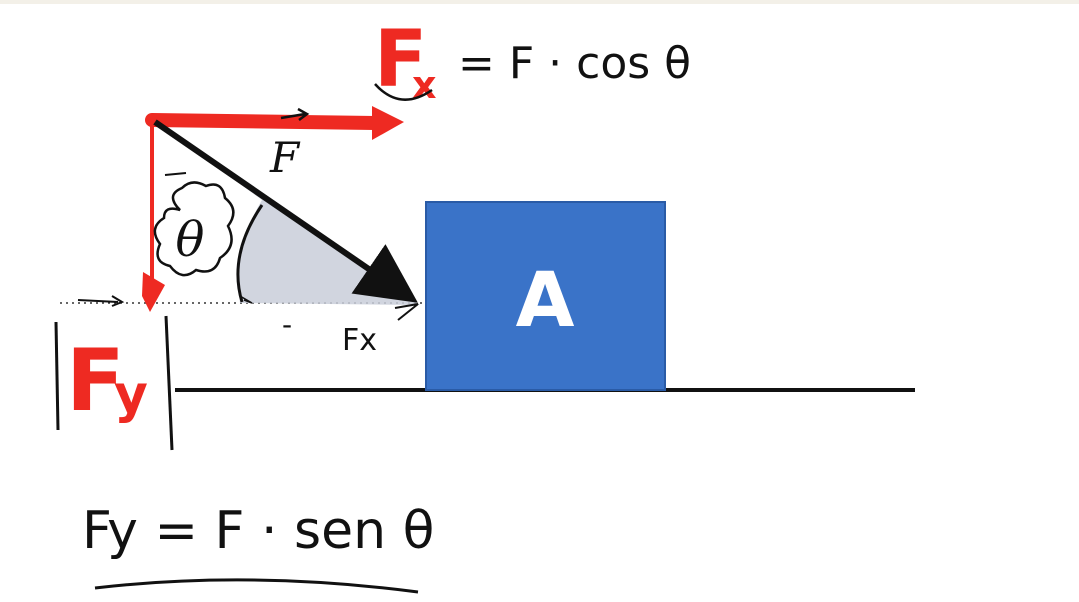 The width and height of the screenshot is (1079, 602). What do you see at coordinates (574, 63) in the screenshot?
I see `fx-equation: = F · cos θ` at bounding box center [574, 63].